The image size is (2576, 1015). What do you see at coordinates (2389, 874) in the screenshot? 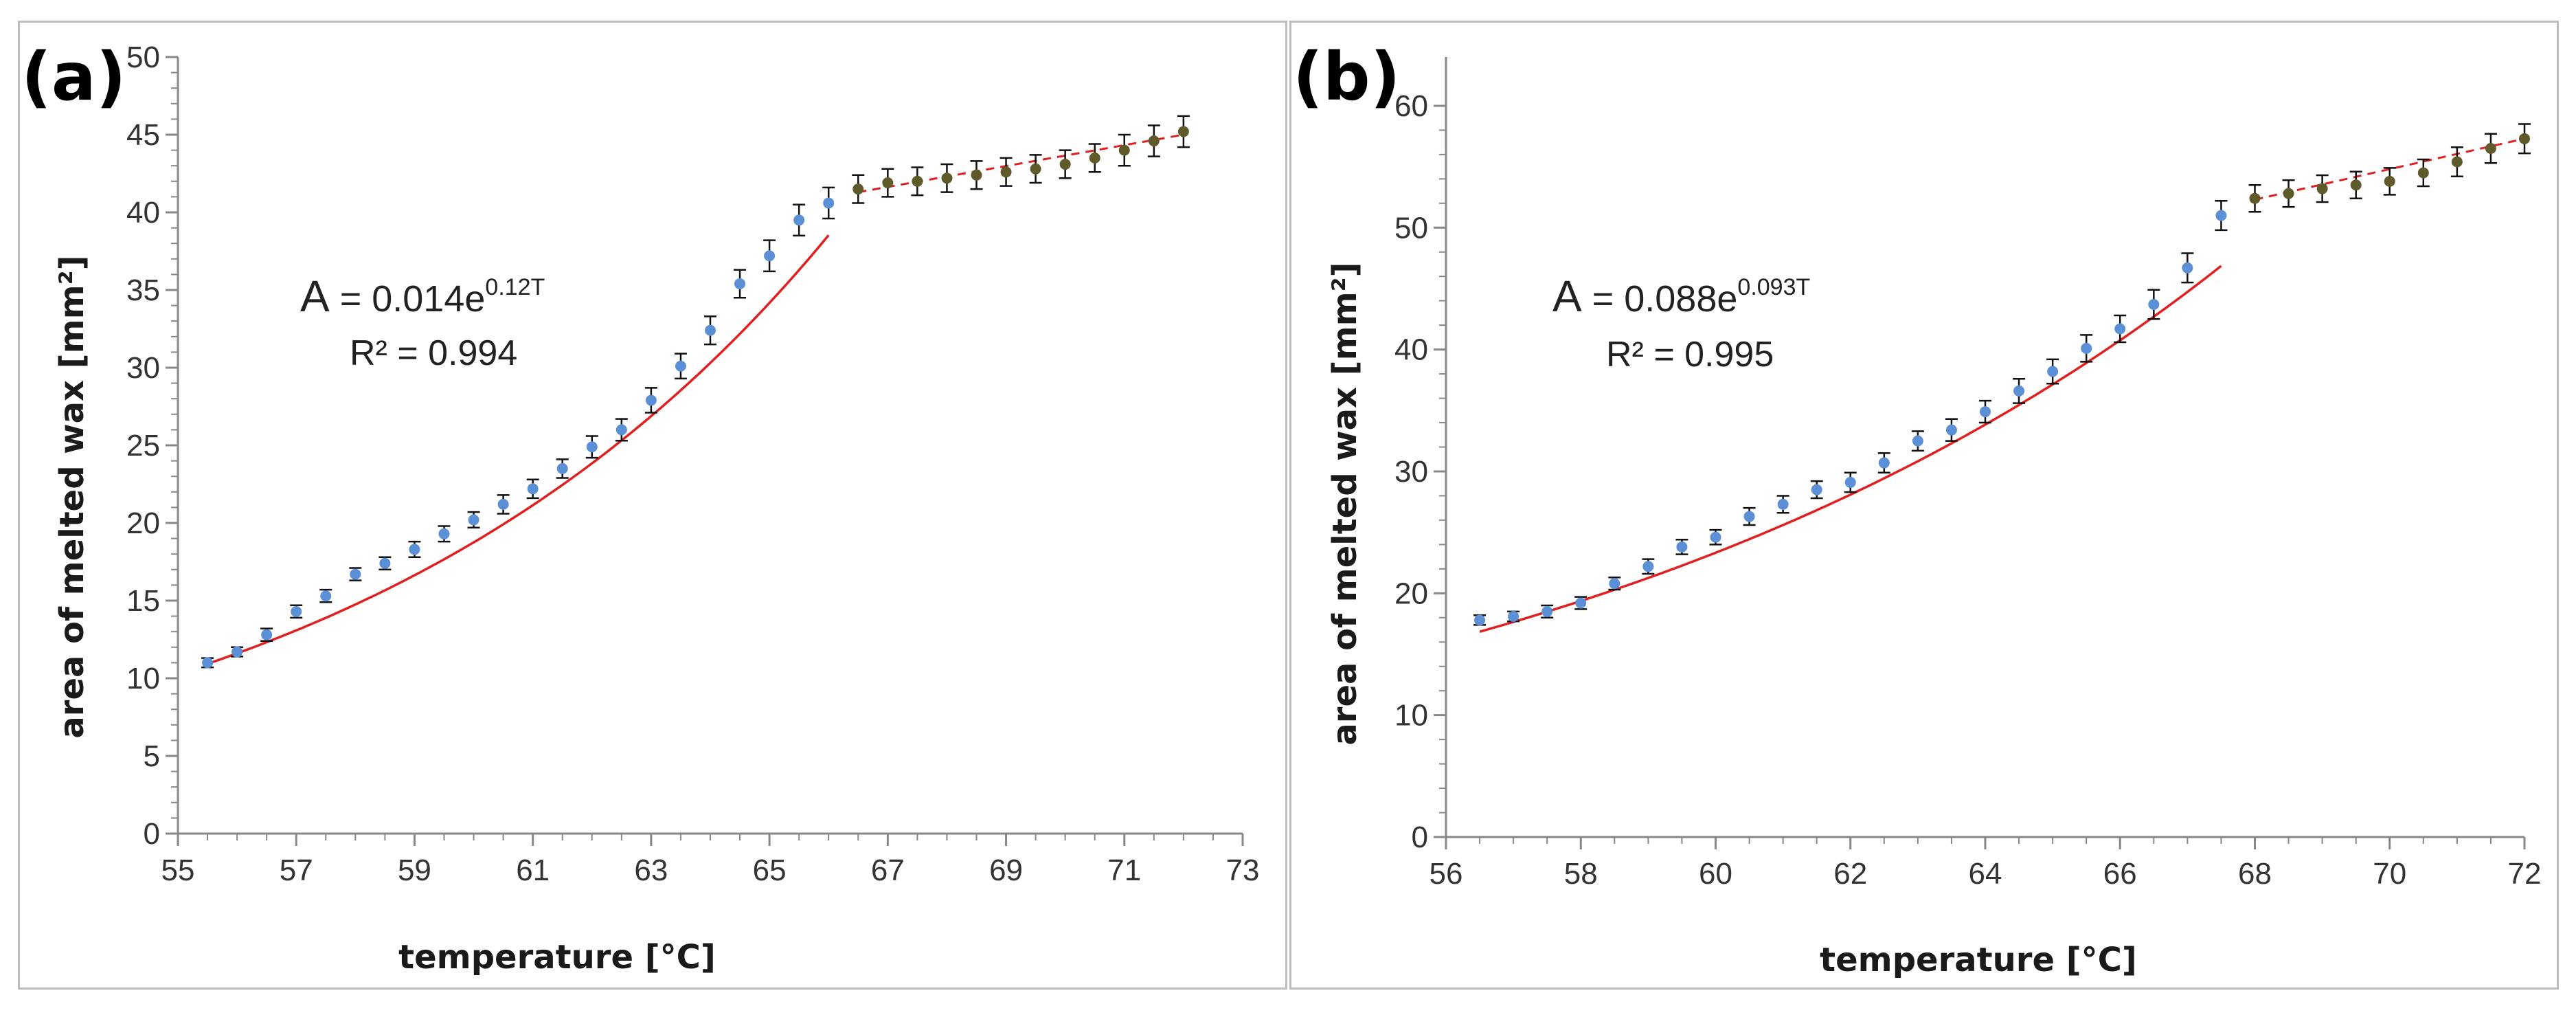
I see `x-tick-label-b: 70` at bounding box center [2389, 874].